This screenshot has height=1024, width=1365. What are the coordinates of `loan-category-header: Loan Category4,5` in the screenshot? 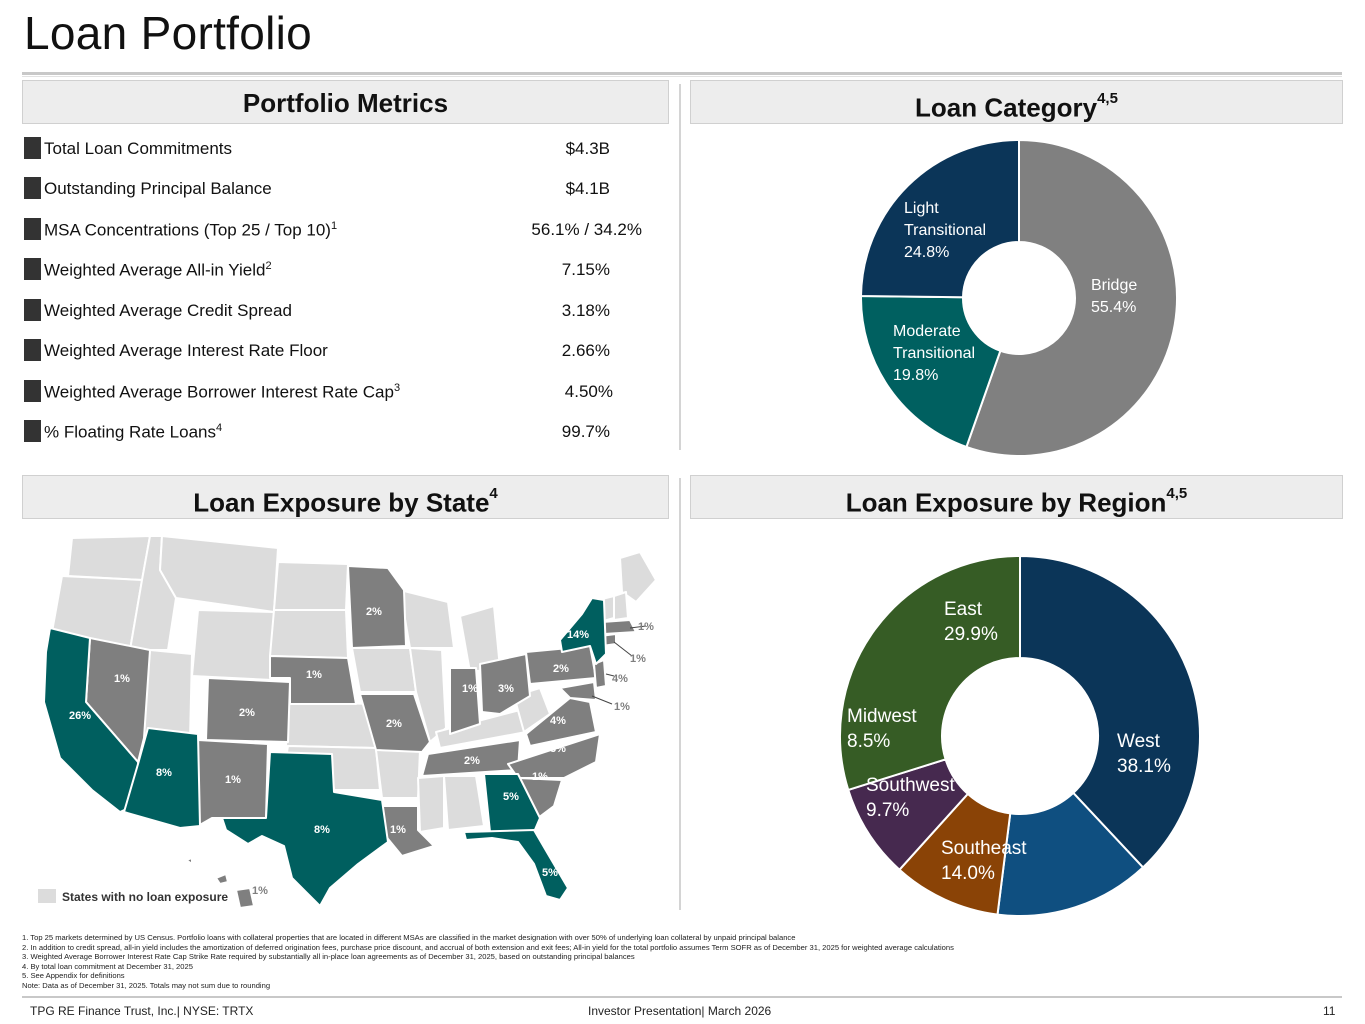 It's located at (1016, 102).